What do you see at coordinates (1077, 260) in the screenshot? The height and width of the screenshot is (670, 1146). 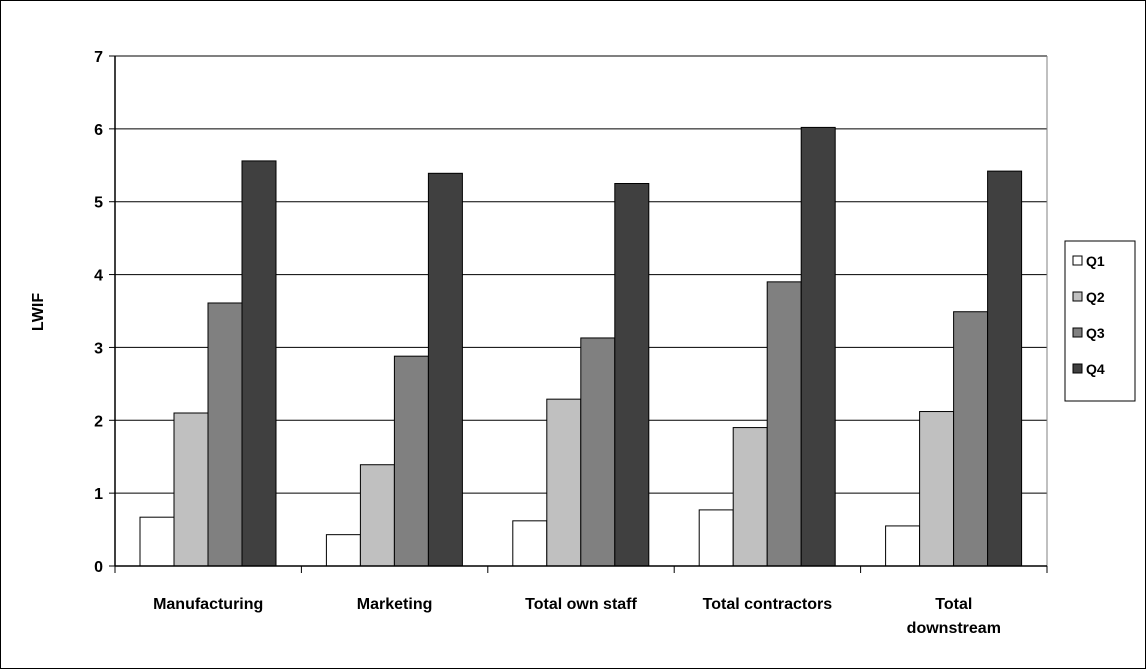 I see `legend-swatch-q1` at bounding box center [1077, 260].